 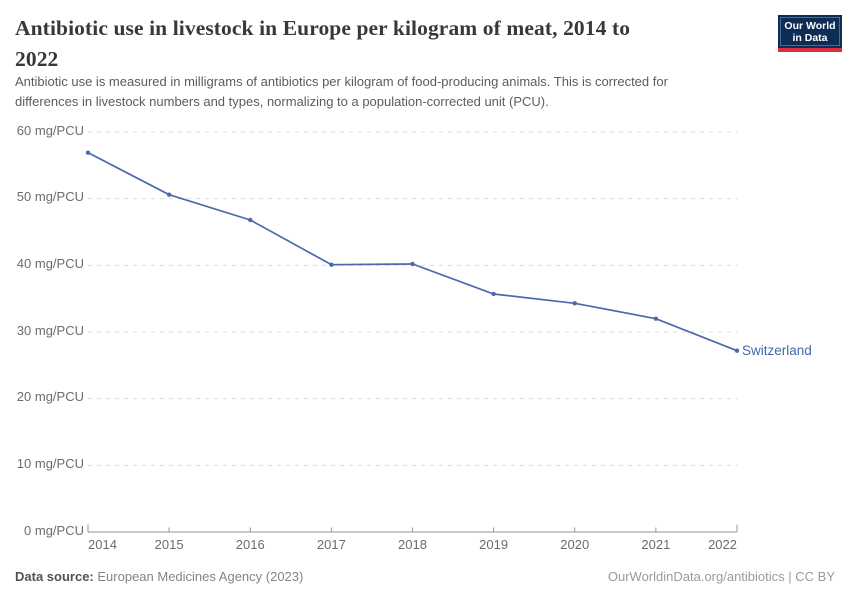 I want to click on owid-logo-line1: Our World, so click(x=810, y=25).